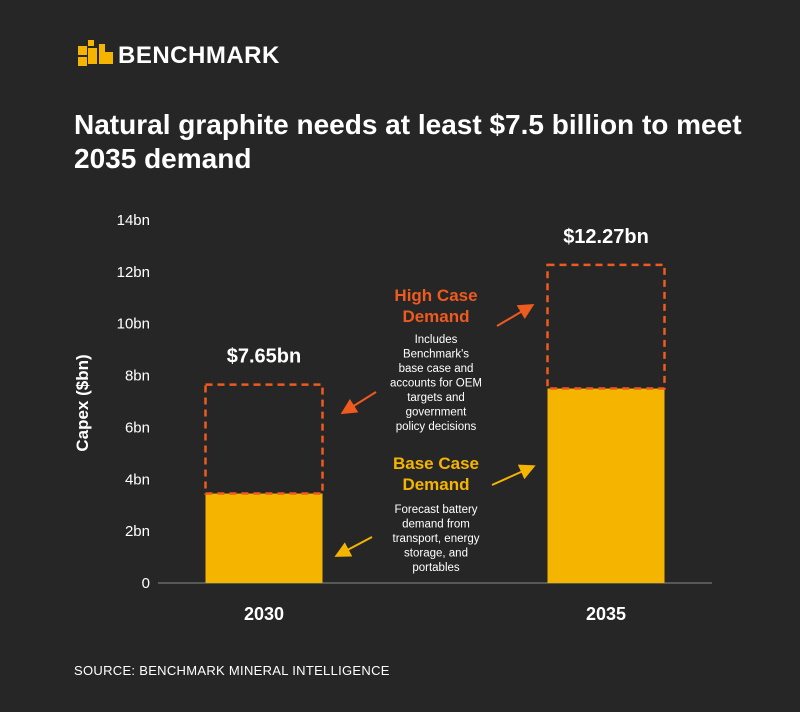 The width and height of the screenshot is (800, 712). Describe the element at coordinates (436, 427) in the screenshot. I see `high-case-annotation-text: policy decisions` at that location.